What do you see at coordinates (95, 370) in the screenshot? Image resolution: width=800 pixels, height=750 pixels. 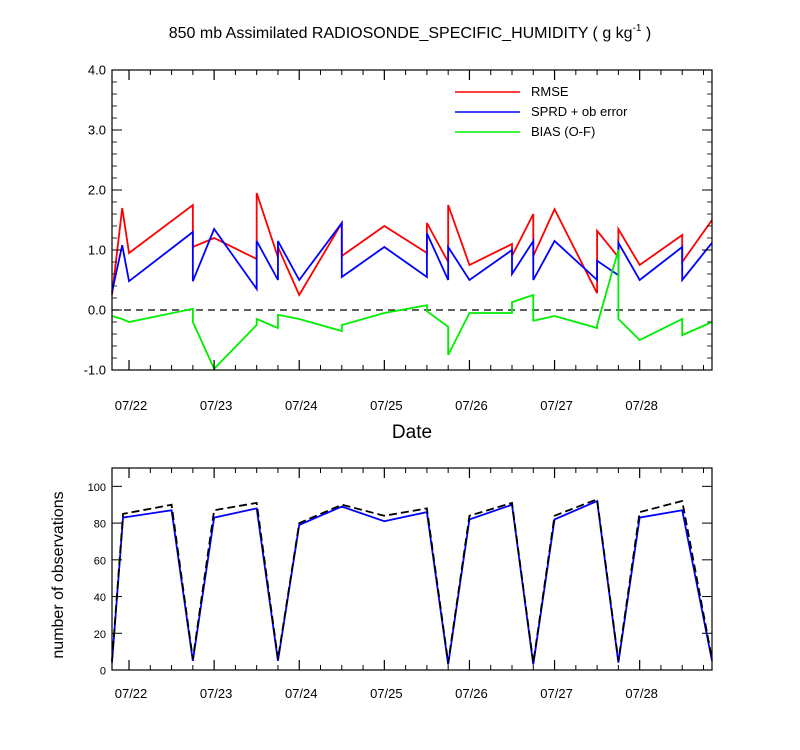 I see `y-tick-label: -1.0` at bounding box center [95, 370].